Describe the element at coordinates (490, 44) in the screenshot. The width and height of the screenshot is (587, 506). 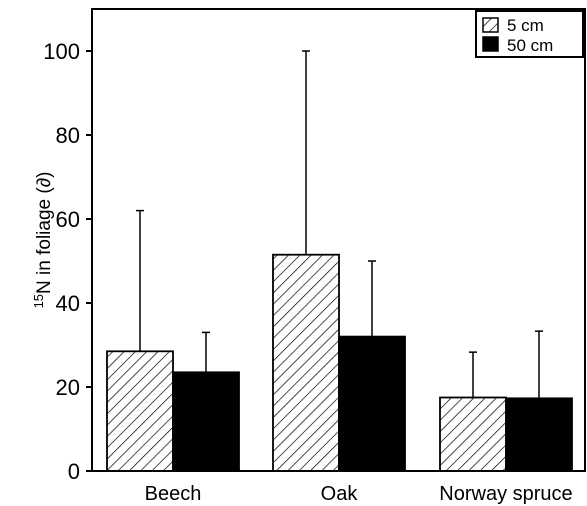
I see `legend-swatch-50cm` at that location.